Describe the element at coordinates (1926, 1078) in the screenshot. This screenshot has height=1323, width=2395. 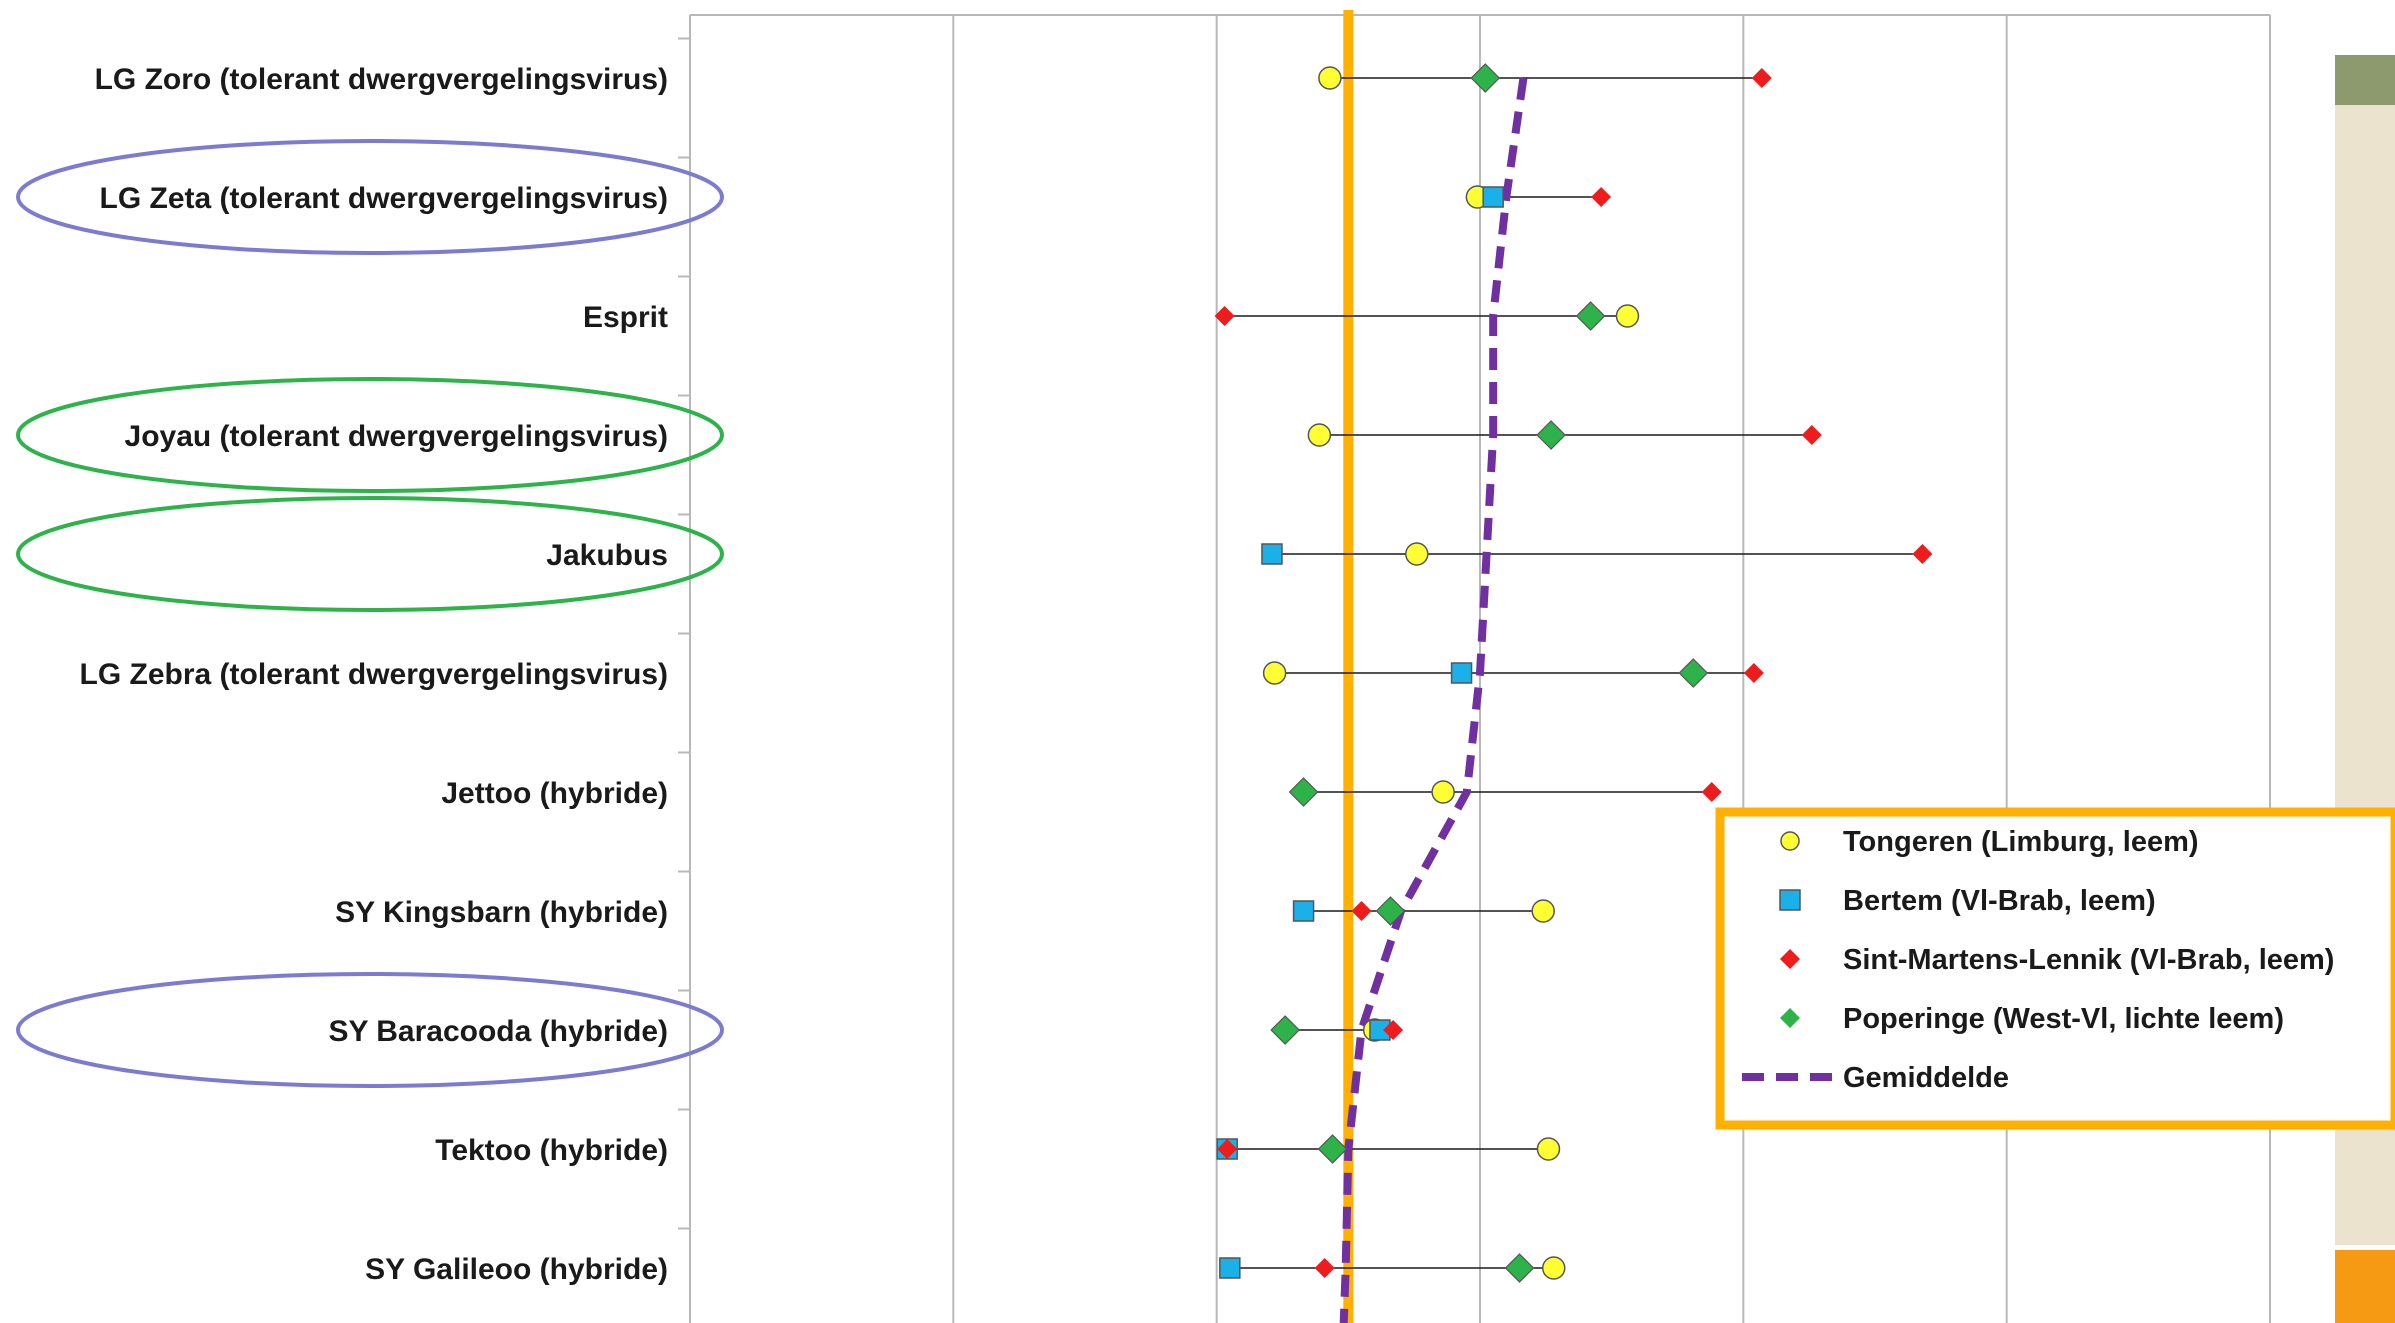
I see `legend-label: Gemiddelde` at that location.